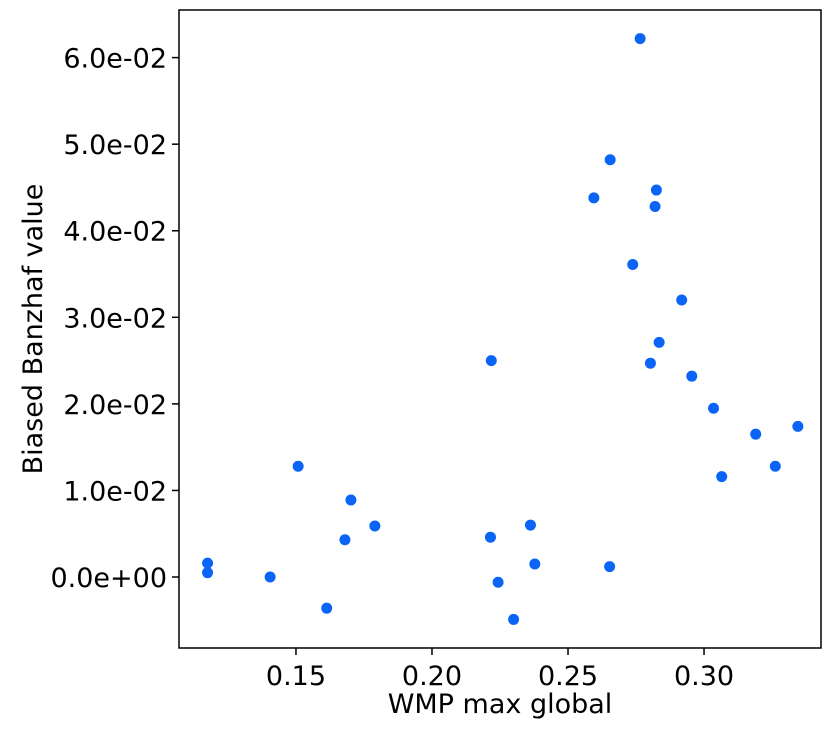 The width and height of the screenshot is (831, 731). What do you see at coordinates (704, 676) in the screenshot?
I see `x-tick-label: 0.30` at bounding box center [704, 676].